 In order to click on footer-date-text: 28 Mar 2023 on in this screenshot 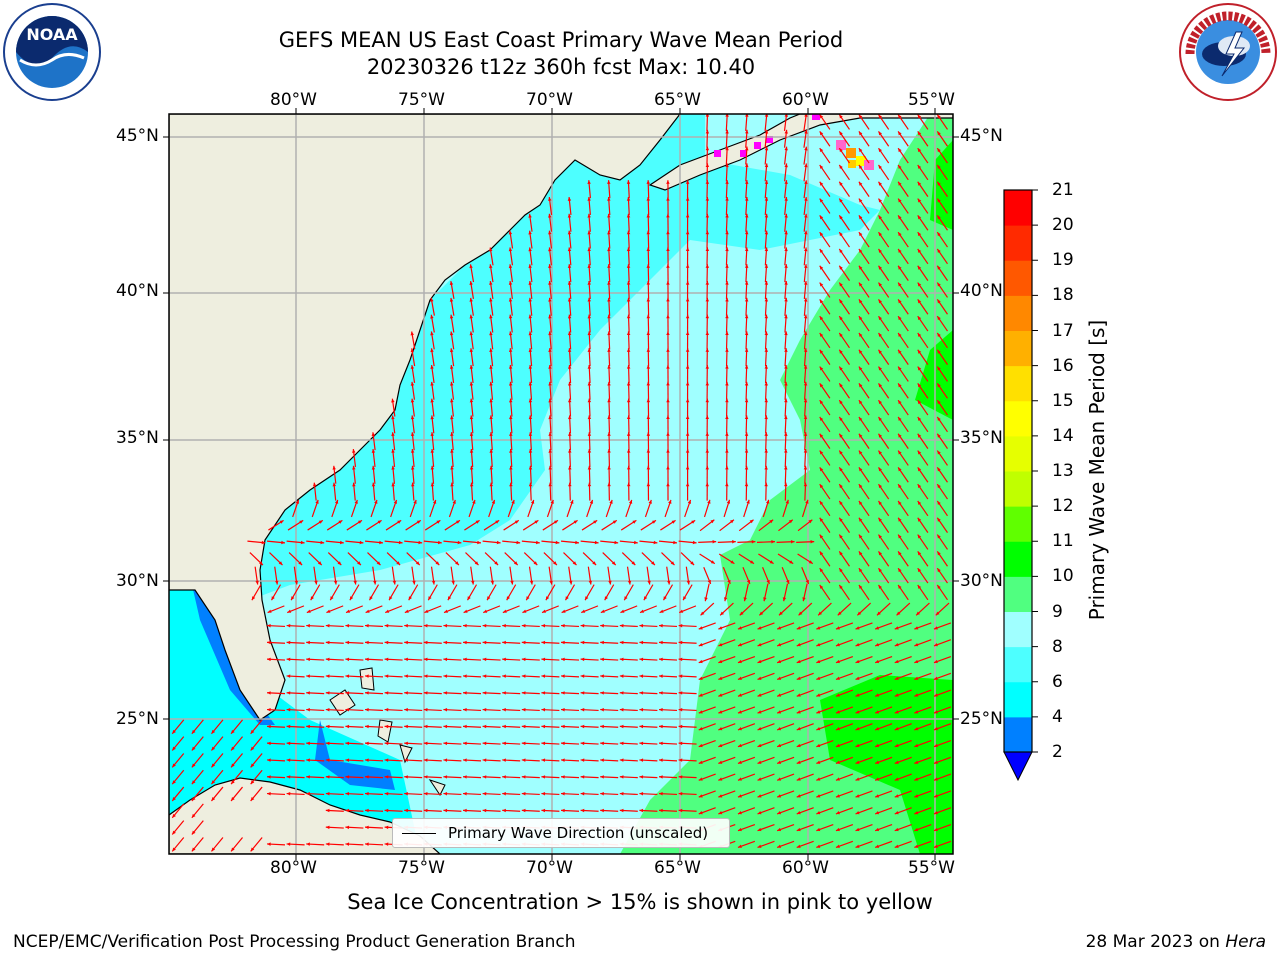, I will do `click(1155, 942)`.